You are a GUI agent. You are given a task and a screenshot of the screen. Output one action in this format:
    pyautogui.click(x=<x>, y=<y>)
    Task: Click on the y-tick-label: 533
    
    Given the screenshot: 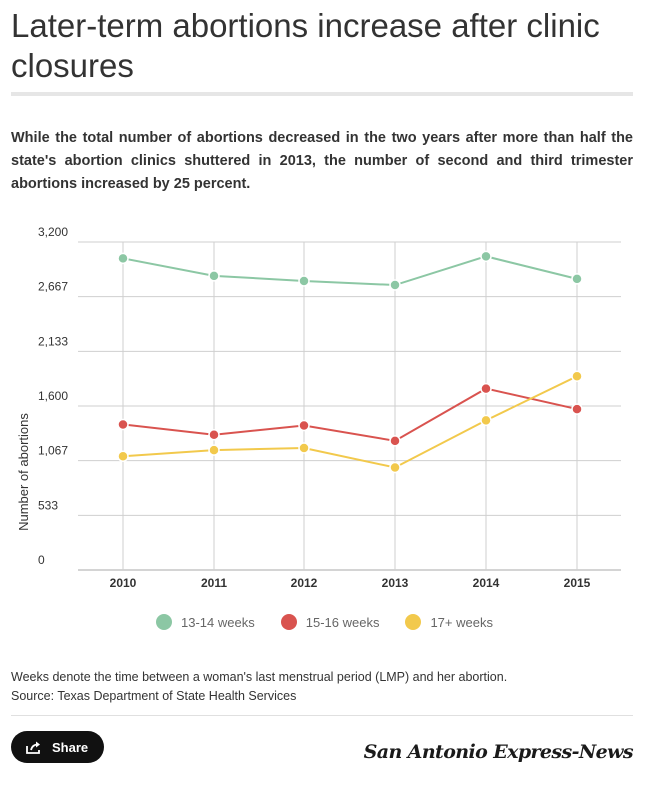 What is the action you would take?
    pyautogui.click(x=48, y=505)
    